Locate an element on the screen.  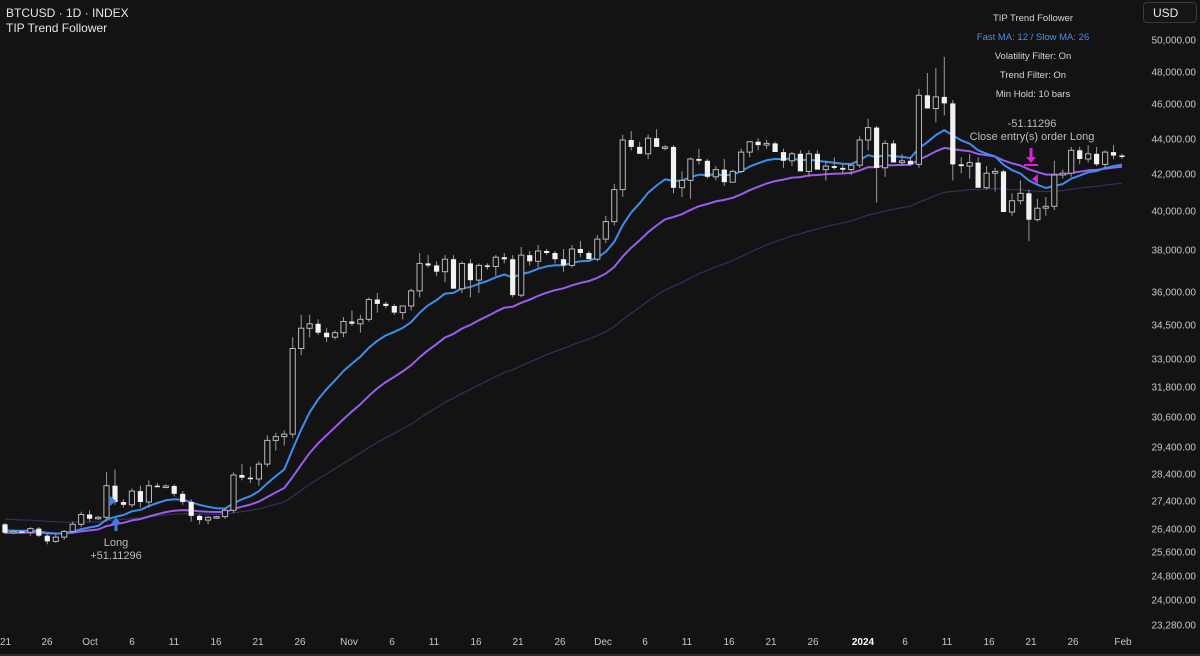
date-tick-label: 11 is located at coordinates (687, 642).